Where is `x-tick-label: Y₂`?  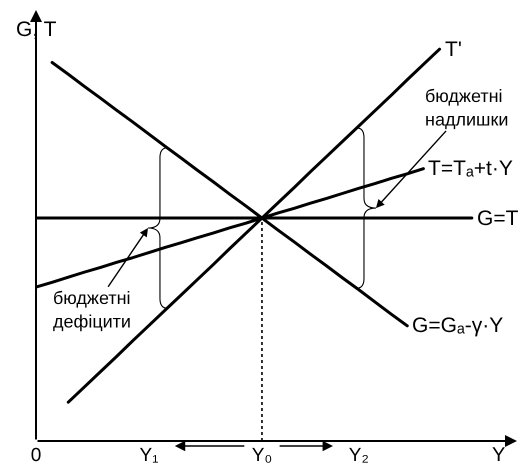 x-tick-label: Y₂ is located at coordinates (358, 455).